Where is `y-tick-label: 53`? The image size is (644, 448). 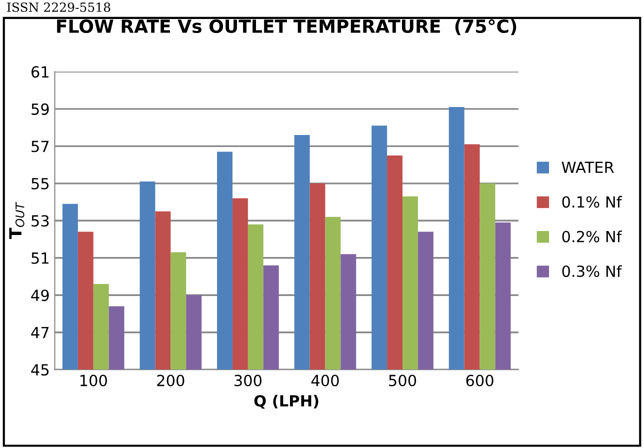
y-tick-label: 53 is located at coordinates (40, 221).